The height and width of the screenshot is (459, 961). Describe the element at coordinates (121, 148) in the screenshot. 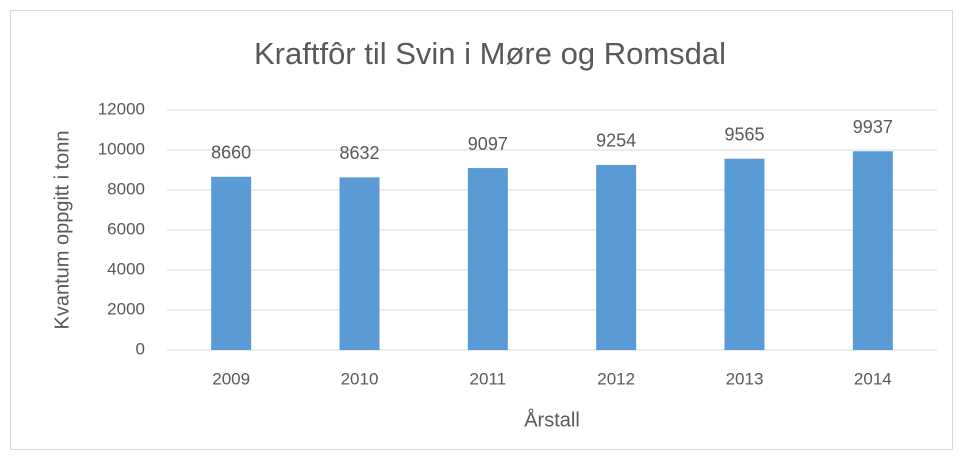

I see `y-tick-label: 10000` at that location.